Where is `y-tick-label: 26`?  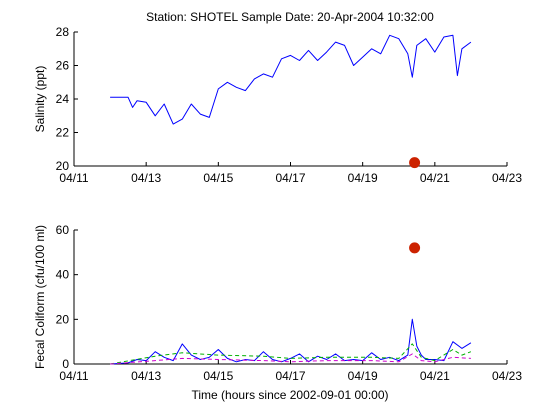
y-tick-label: 26 is located at coordinates (63, 66).